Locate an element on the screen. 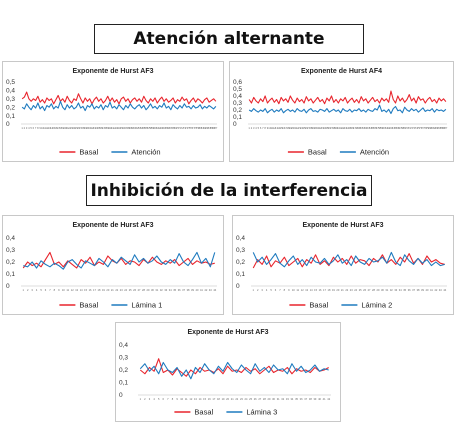 This screenshot has width=459, height=436. x-tick-label: 70 is located at coordinates (407, 128).